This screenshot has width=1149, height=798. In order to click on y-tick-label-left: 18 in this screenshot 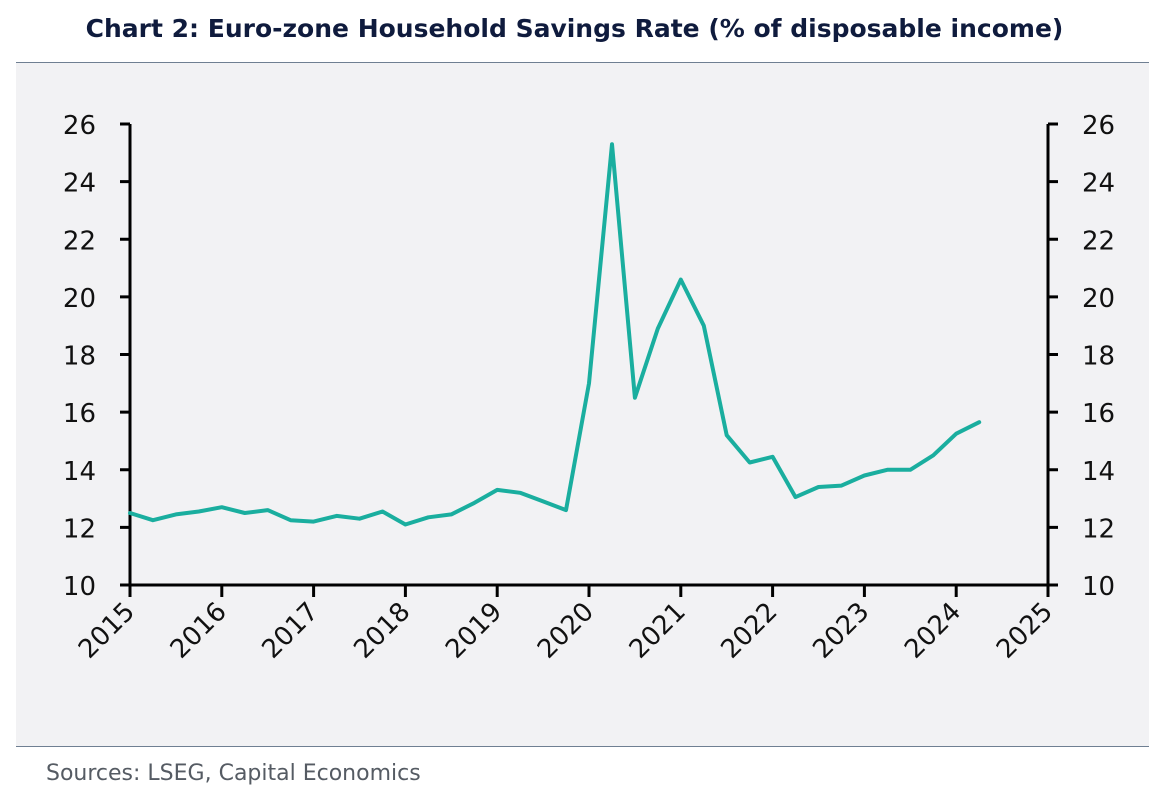, I will do `click(79, 357)`.